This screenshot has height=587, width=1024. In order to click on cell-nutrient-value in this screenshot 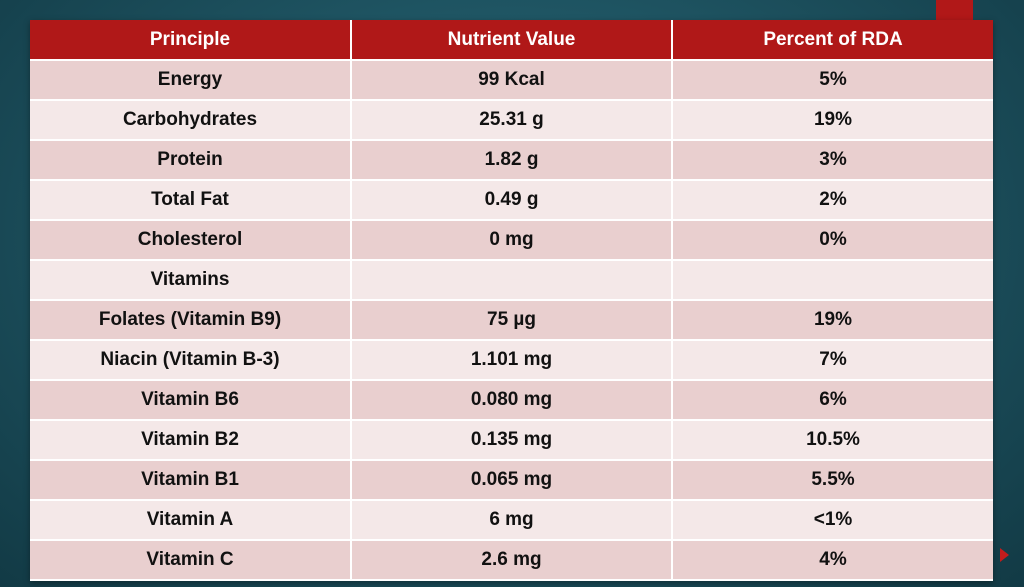, I will do `click(512, 280)`.